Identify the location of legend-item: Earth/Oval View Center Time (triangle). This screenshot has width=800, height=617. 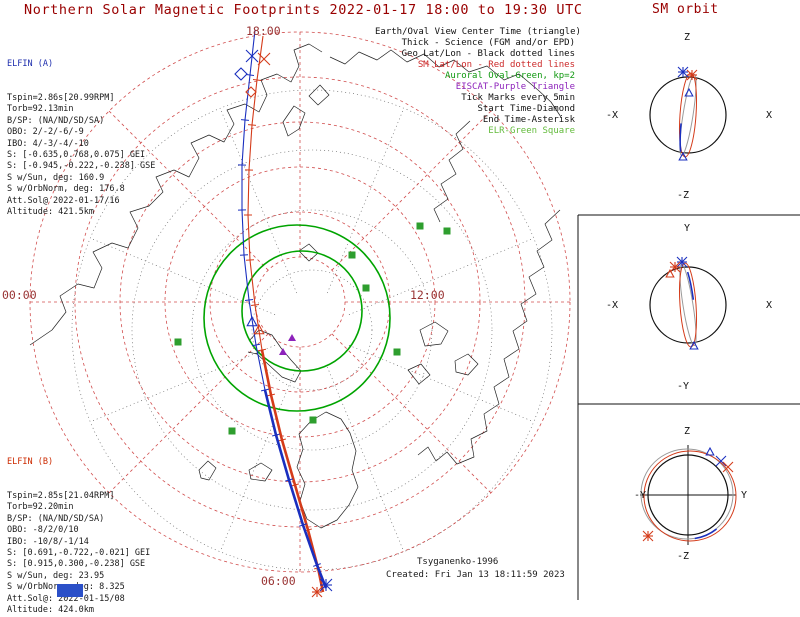
(475, 32).